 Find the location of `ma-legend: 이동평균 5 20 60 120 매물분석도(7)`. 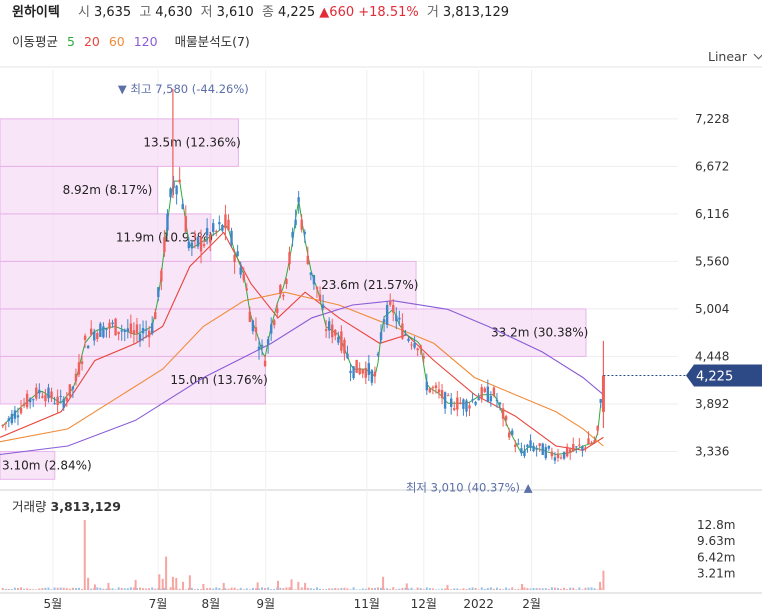

ma-legend: 이동평균 5 20 60 120 매물분석도(7) is located at coordinates (133, 40).